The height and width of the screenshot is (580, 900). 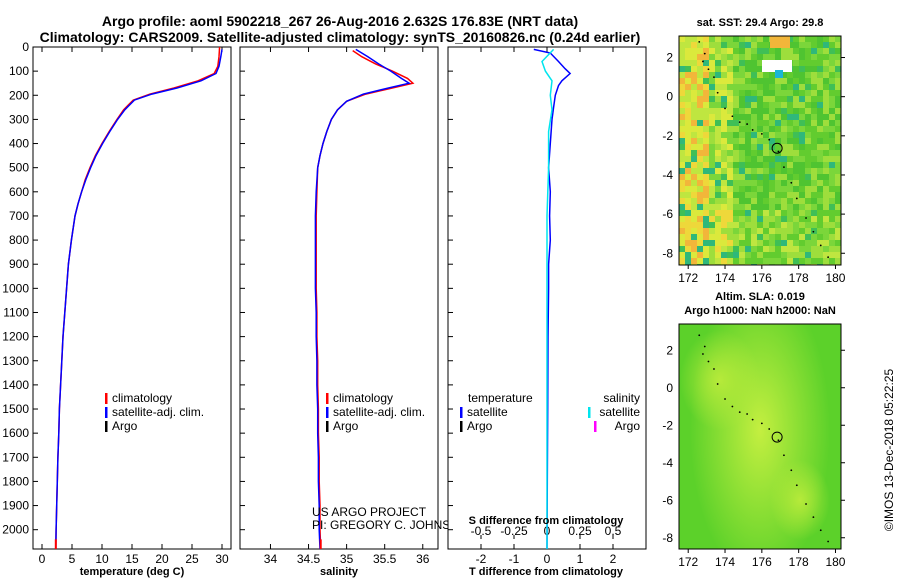 I want to click on sla-float-marker, so click(x=777, y=437).